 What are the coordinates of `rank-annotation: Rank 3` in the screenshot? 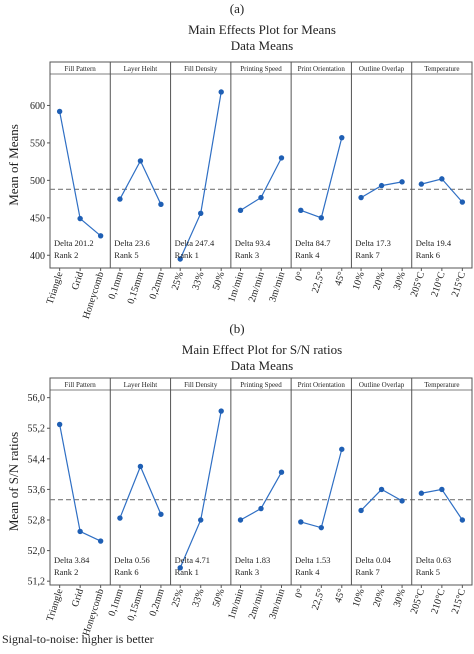 It's located at (247, 255).